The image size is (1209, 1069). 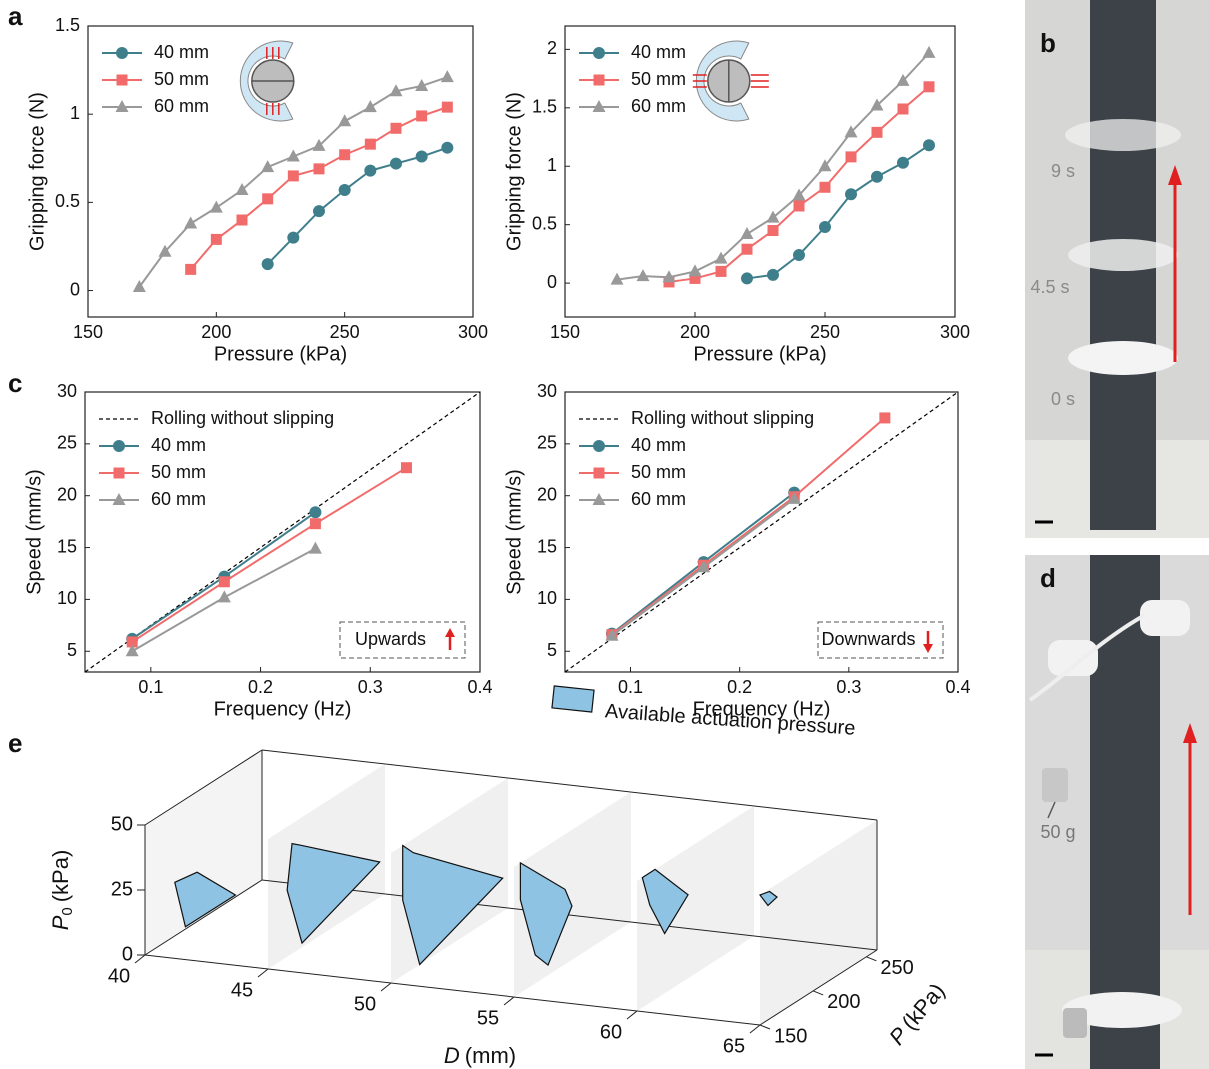 What do you see at coordinates (658, 472) in the screenshot?
I see `legend-label: 50 mm` at bounding box center [658, 472].